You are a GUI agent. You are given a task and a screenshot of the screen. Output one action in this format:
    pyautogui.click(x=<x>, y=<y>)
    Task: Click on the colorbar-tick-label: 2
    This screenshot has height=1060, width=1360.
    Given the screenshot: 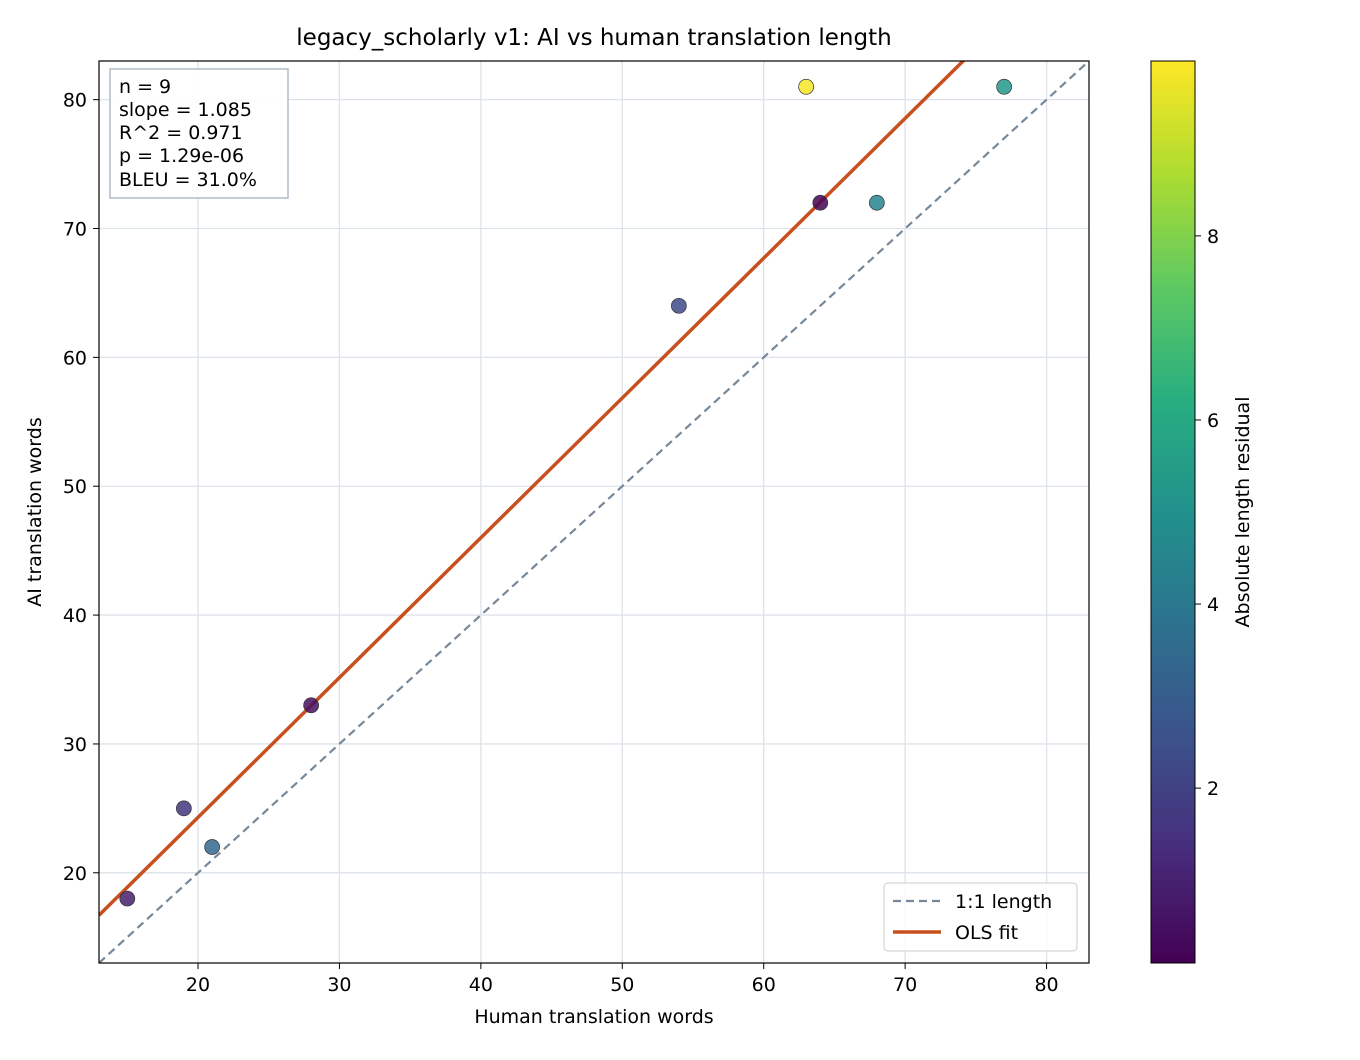 What is the action you would take?
    pyautogui.click(x=1213, y=789)
    